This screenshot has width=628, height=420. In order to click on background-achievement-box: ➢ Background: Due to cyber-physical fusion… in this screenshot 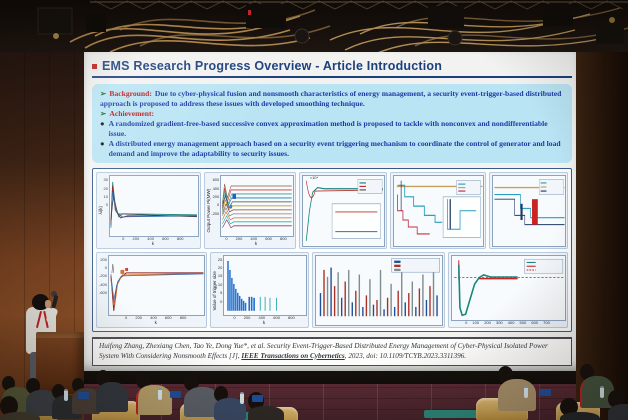, I will do `click(332, 124)`.